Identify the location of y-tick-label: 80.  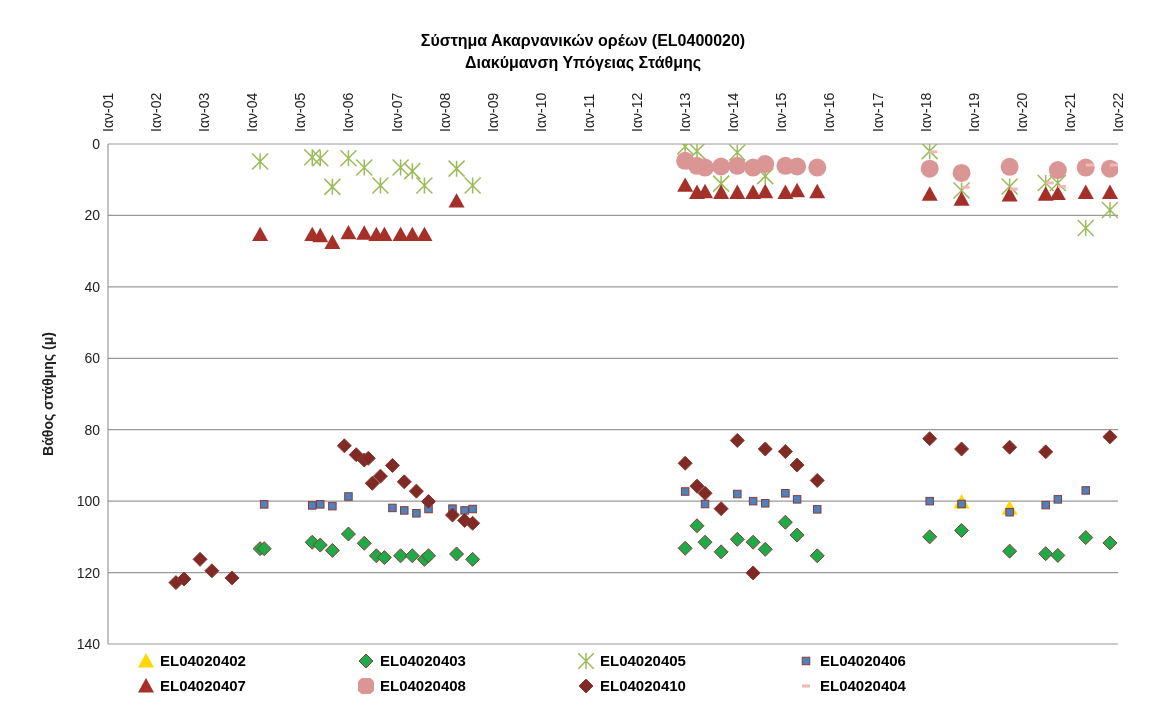
(92, 429).